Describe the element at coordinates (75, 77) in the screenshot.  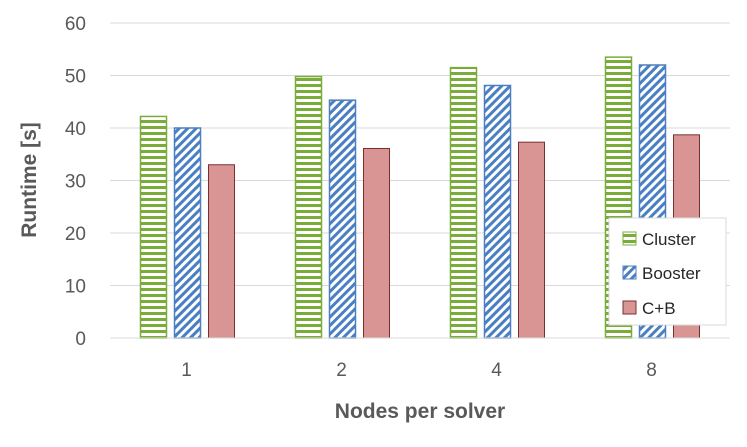
I see `y-tick-label: 50` at that location.